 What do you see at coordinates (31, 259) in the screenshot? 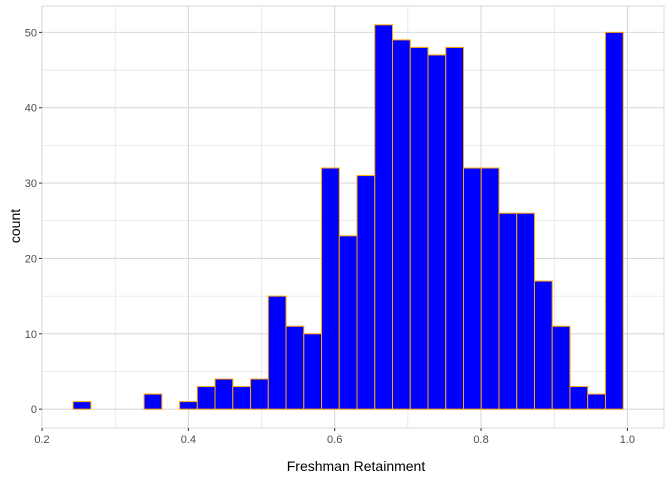
I see `y-tick-label: 20` at bounding box center [31, 259].